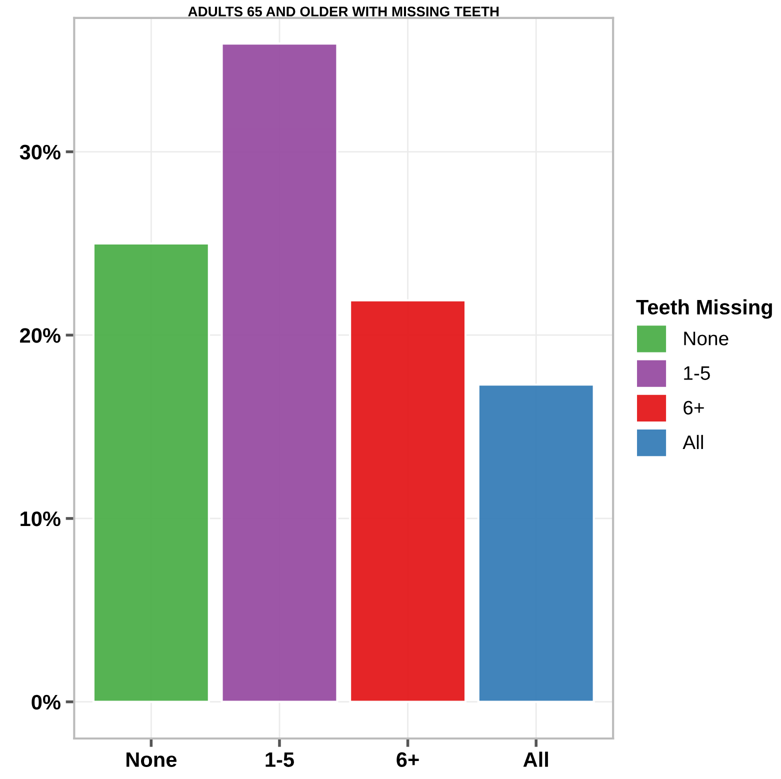  I want to click on chart-title: ADULTS 65 AND OLDER WITH MISSING TEETH, so click(343, 11).